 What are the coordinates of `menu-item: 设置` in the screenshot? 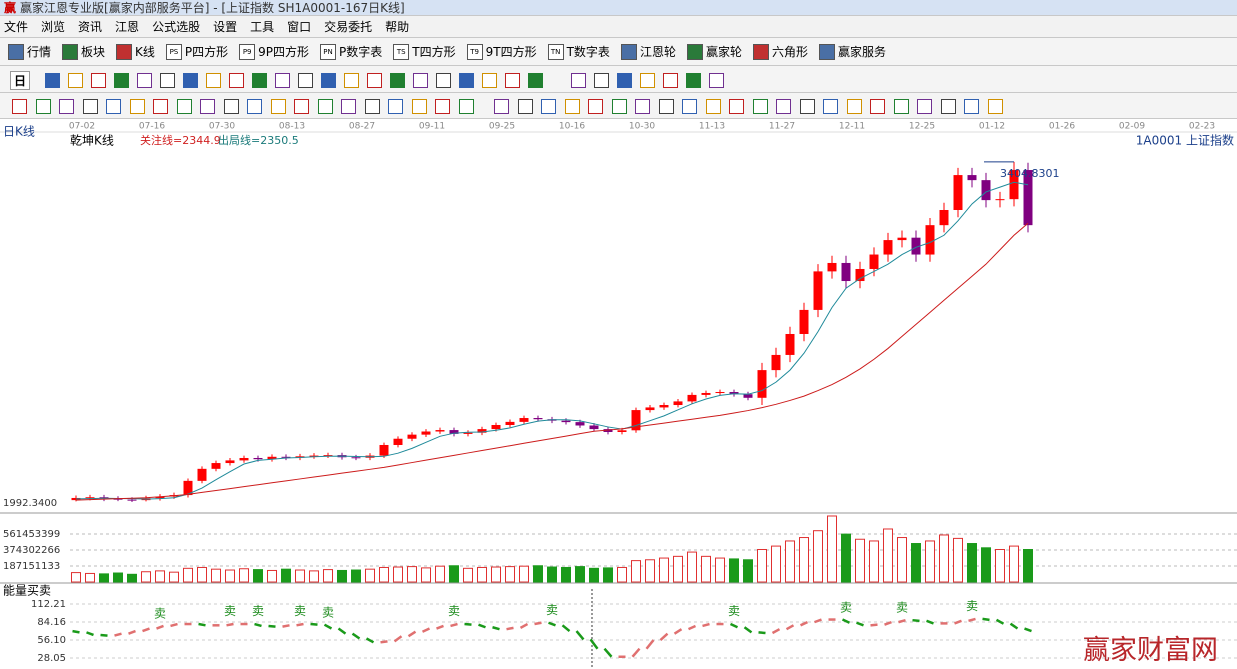 It's located at (225, 27).